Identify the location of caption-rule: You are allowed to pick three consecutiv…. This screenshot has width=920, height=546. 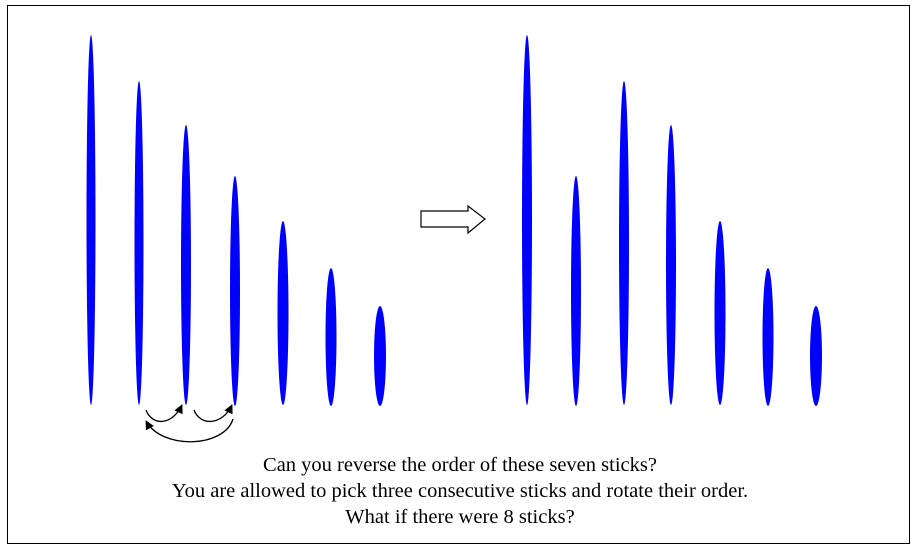
(460, 491).